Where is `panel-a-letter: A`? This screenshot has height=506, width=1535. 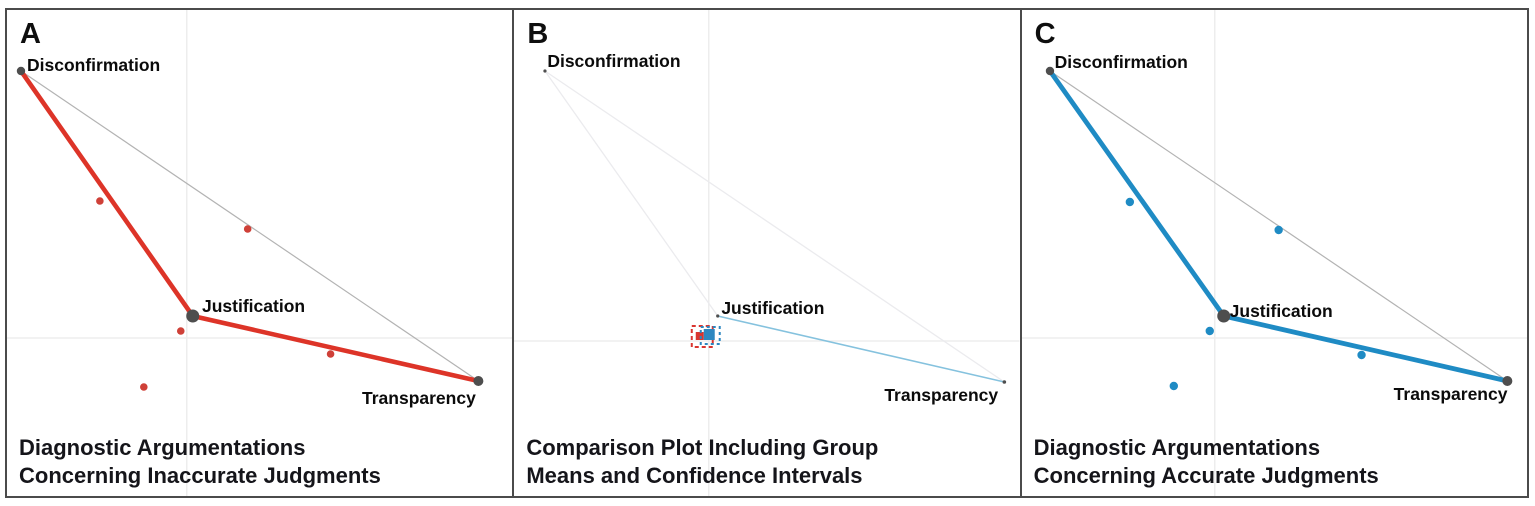 panel-a-letter: A is located at coordinates (31, 34).